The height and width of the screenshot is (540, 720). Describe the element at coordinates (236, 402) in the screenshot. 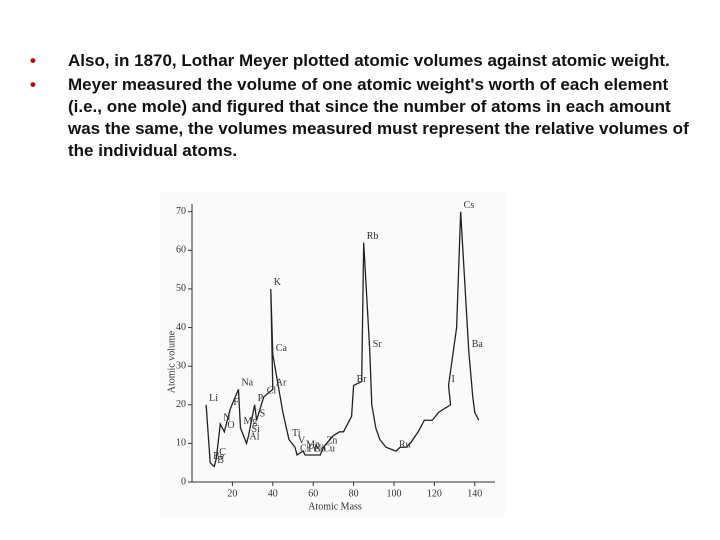

I see `element-label: F` at that location.